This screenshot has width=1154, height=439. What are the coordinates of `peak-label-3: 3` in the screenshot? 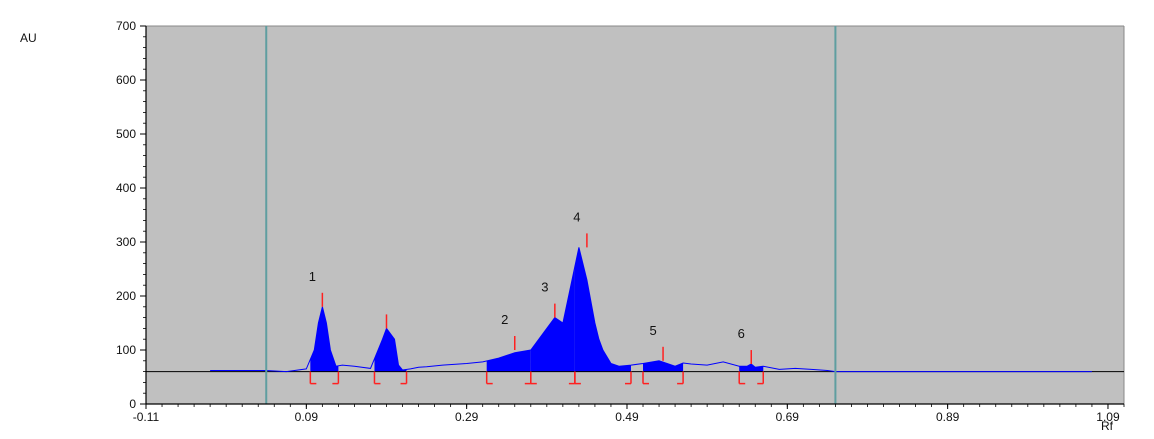 It's located at (544, 287).